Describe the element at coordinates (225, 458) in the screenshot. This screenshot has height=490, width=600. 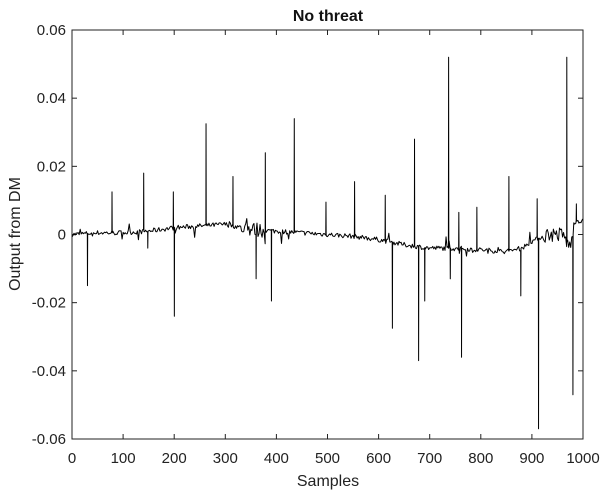
I see `x-tick-label: 300` at that location.